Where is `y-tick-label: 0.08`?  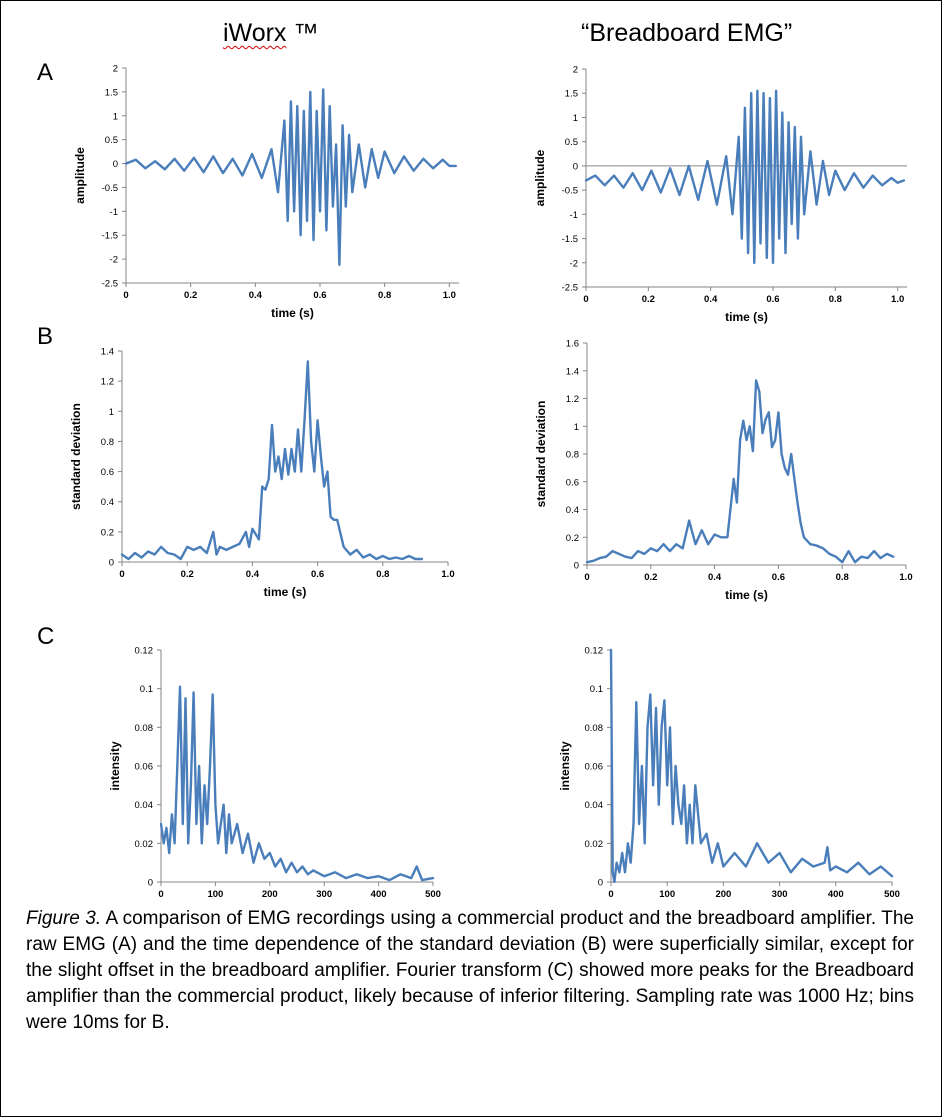
y-tick-label: 0.08 is located at coordinates (594, 728).